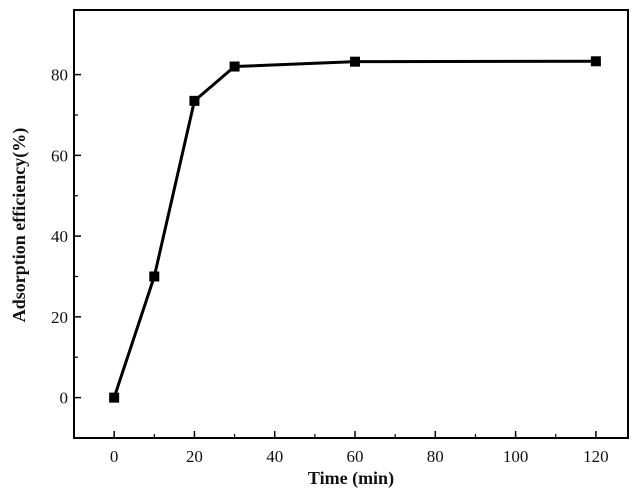  I want to click on x-tick-label: 60, so click(355, 456).